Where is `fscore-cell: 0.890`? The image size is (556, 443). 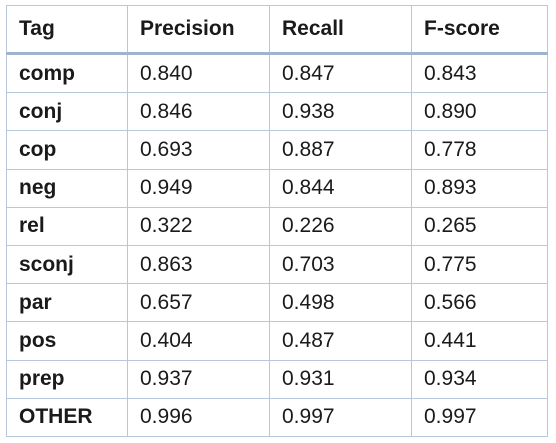
fscore-cell: 0.890 is located at coordinates (479, 112).